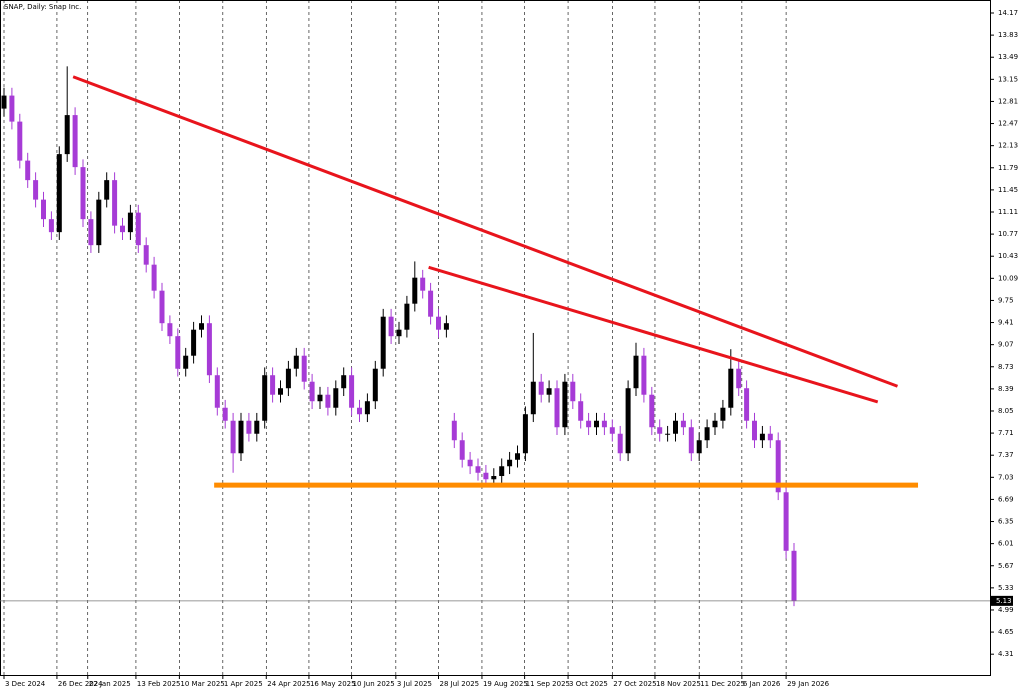 The height and width of the screenshot is (691, 1024). I want to click on x-tick-label: 6 Jan 2026, so click(762, 684).